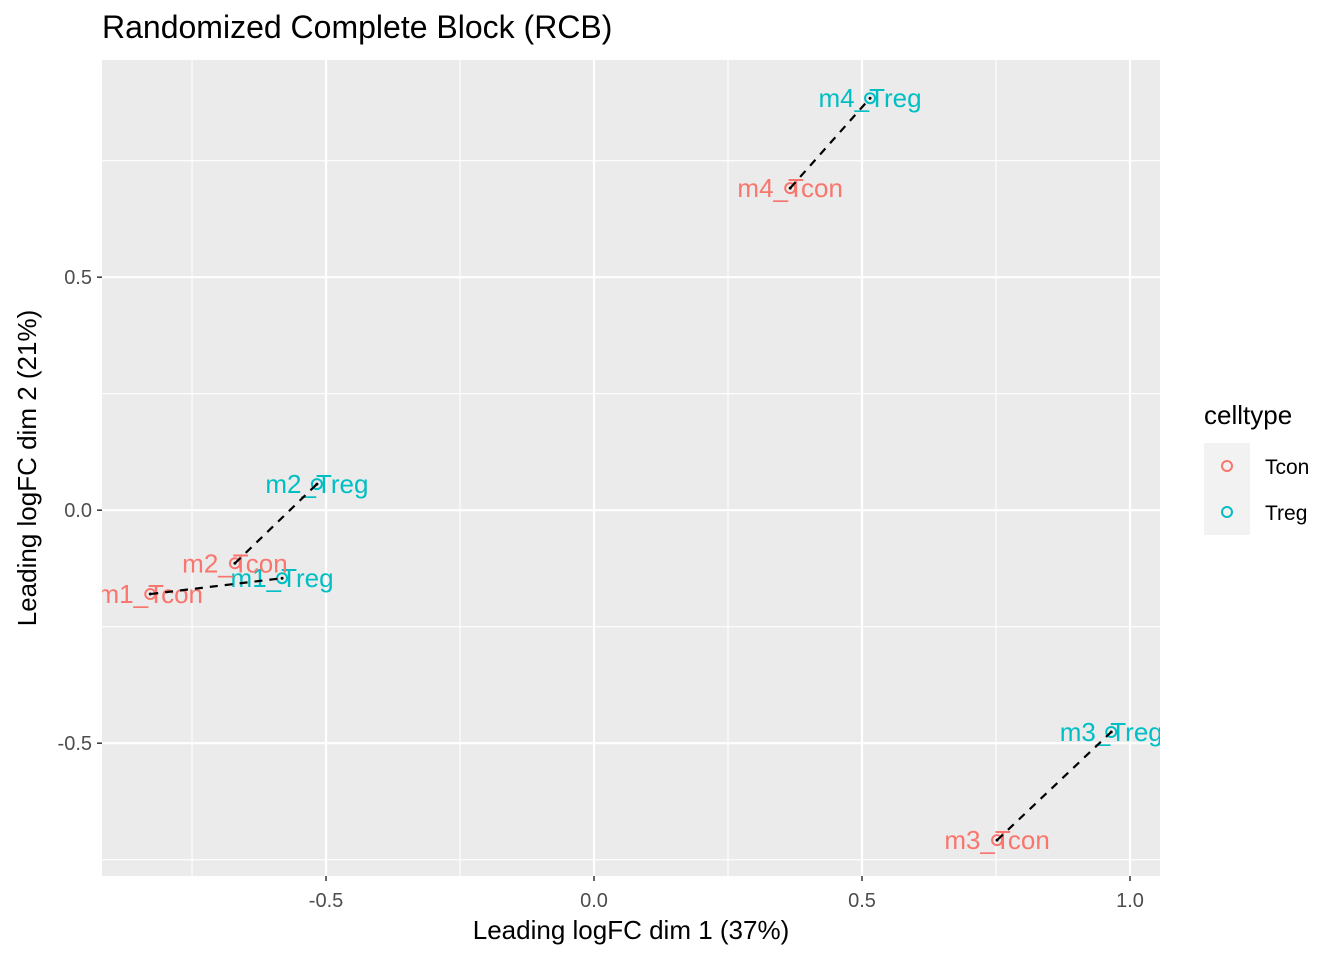 This screenshot has height=960, width=1344. Describe the element at coordinates (1227, 466) in the screenshot. I see `legend-key-tcon` at that location.